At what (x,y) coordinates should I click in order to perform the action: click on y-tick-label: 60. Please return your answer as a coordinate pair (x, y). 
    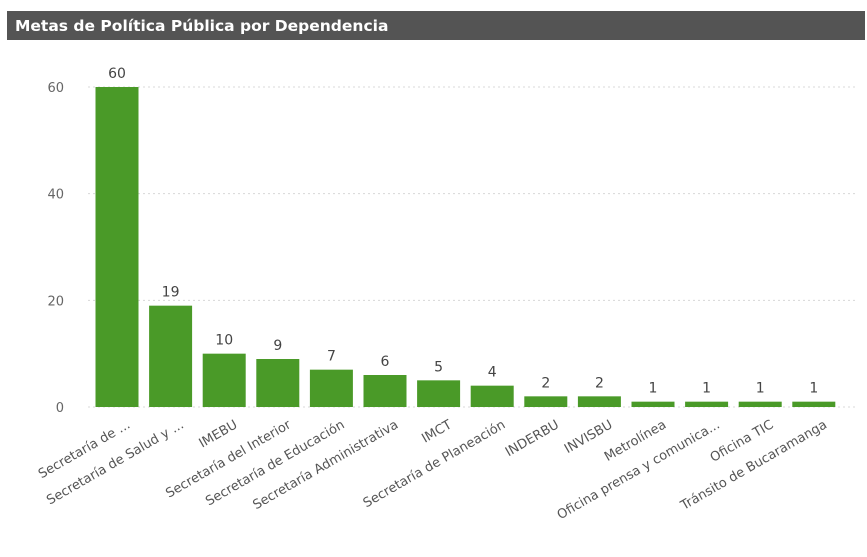
    Looking at the image, I should click on (55, 88).